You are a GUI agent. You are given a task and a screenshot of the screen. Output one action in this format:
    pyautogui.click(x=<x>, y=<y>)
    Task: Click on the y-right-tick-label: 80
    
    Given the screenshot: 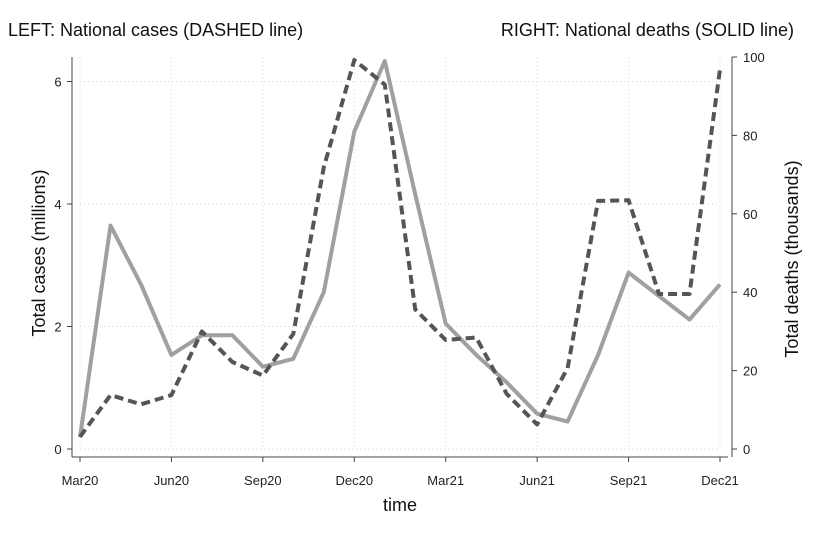 What is the action you would take?
    pyautogui.click(x=750, y=135)
    